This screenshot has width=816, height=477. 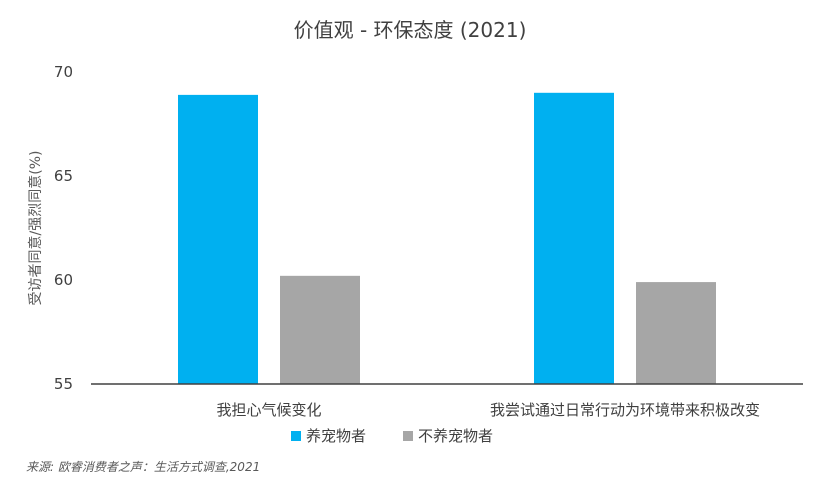 What do you see at coordinates (63, 228) in the screenshot?
I see `y-ticks: 55 60 65 70` at bounding box center [63, 228].